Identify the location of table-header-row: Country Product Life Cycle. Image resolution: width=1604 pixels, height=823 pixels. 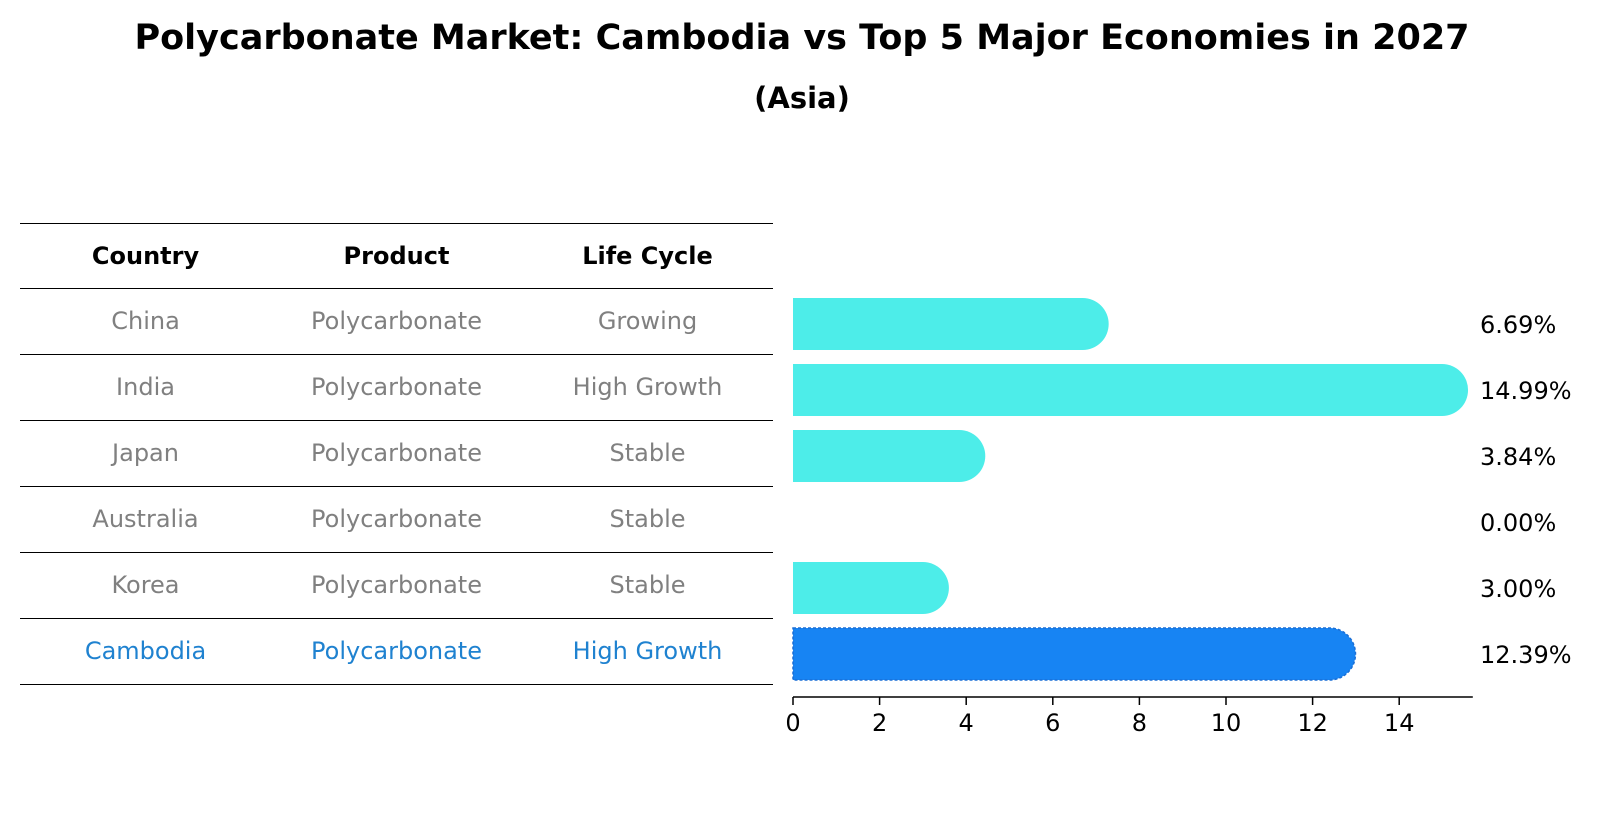
(396, 256).